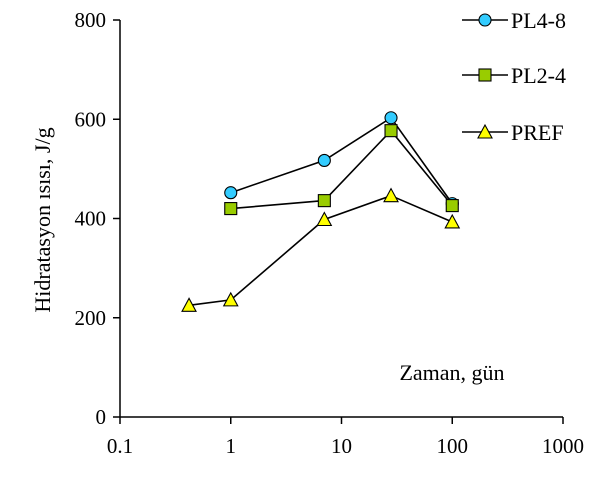  Describe the element at coordinates (451, 372) in the screenshot. I see `x-axis-title: Zaman, gün` at that location.